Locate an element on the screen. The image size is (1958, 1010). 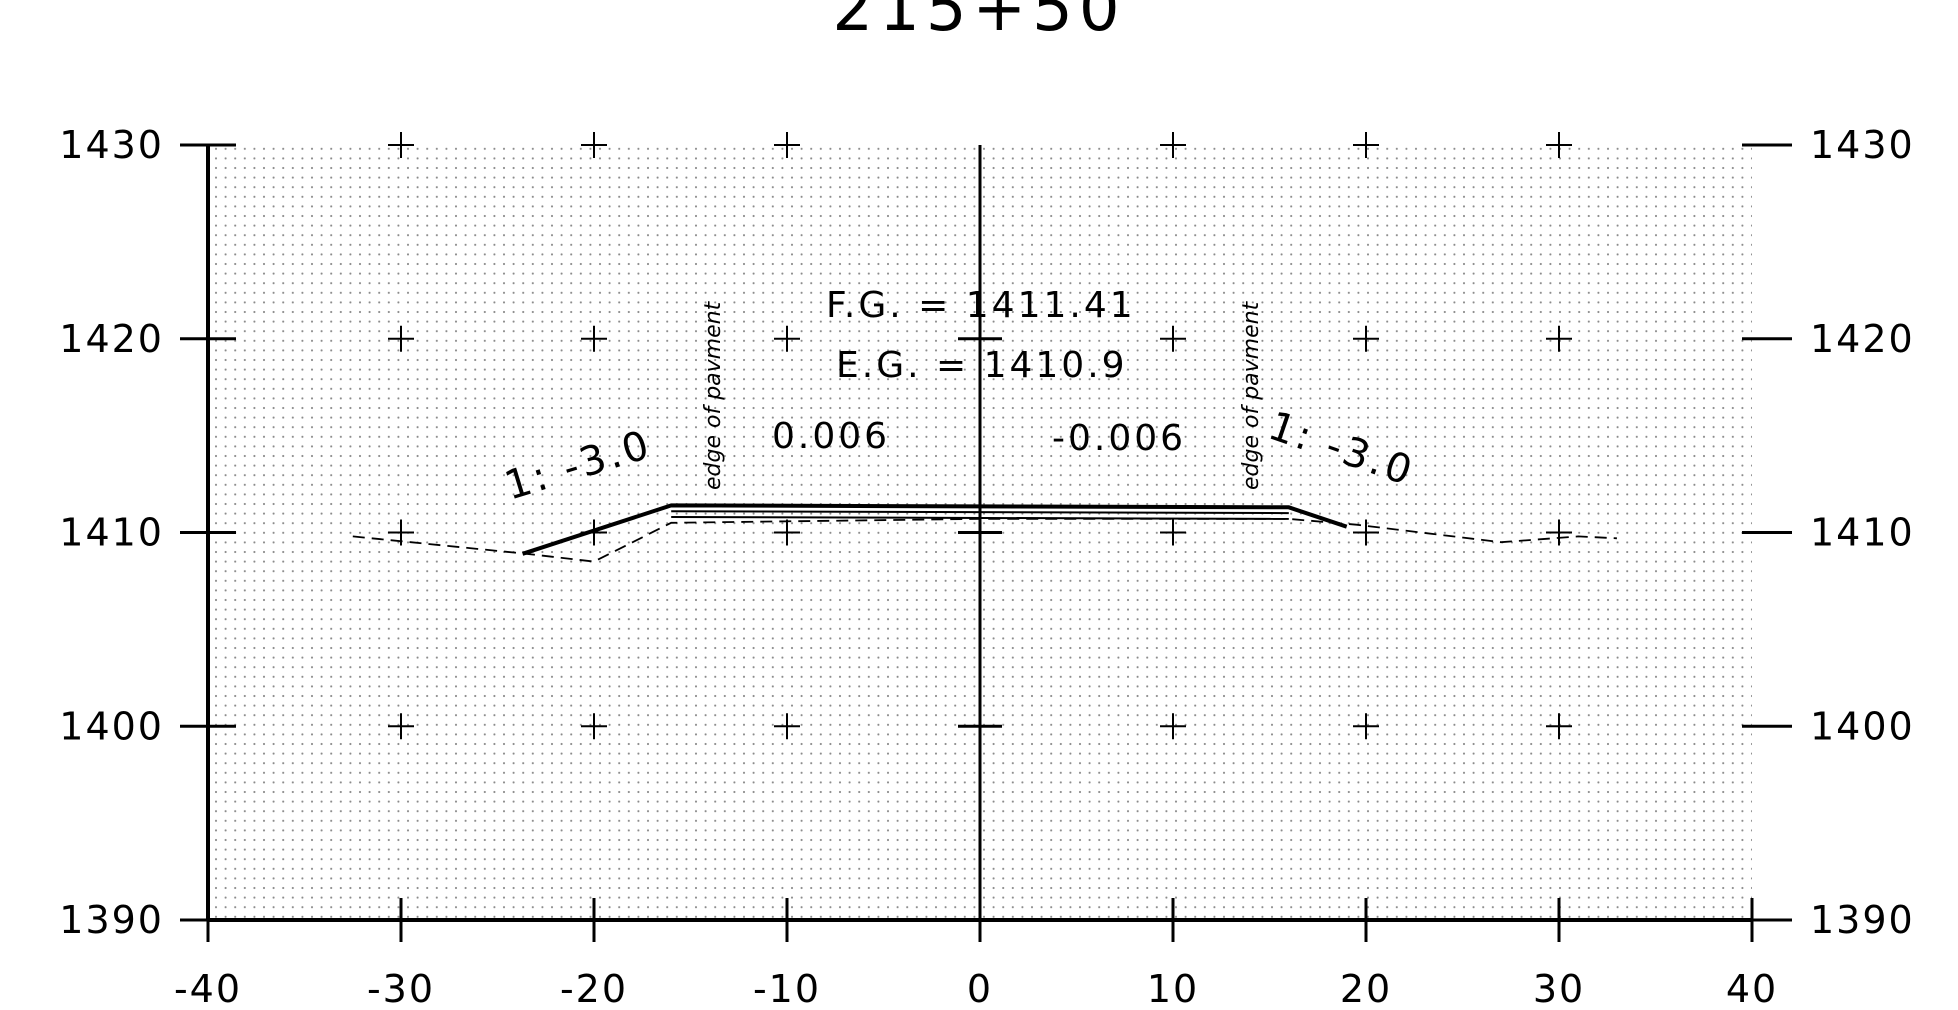
y-tick-label-right: 1400 is located at coordinates (1862, 726).